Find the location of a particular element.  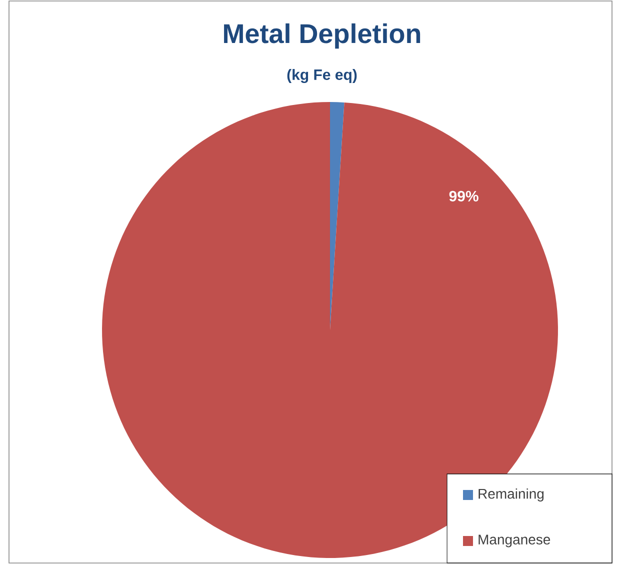

data-label: 99% is located at coordinates (463, 196).